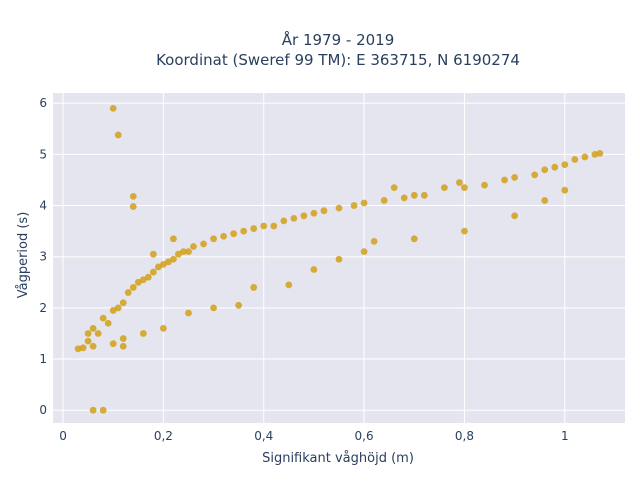  I want to click on x-tick-label: 0, so click(63, 436).